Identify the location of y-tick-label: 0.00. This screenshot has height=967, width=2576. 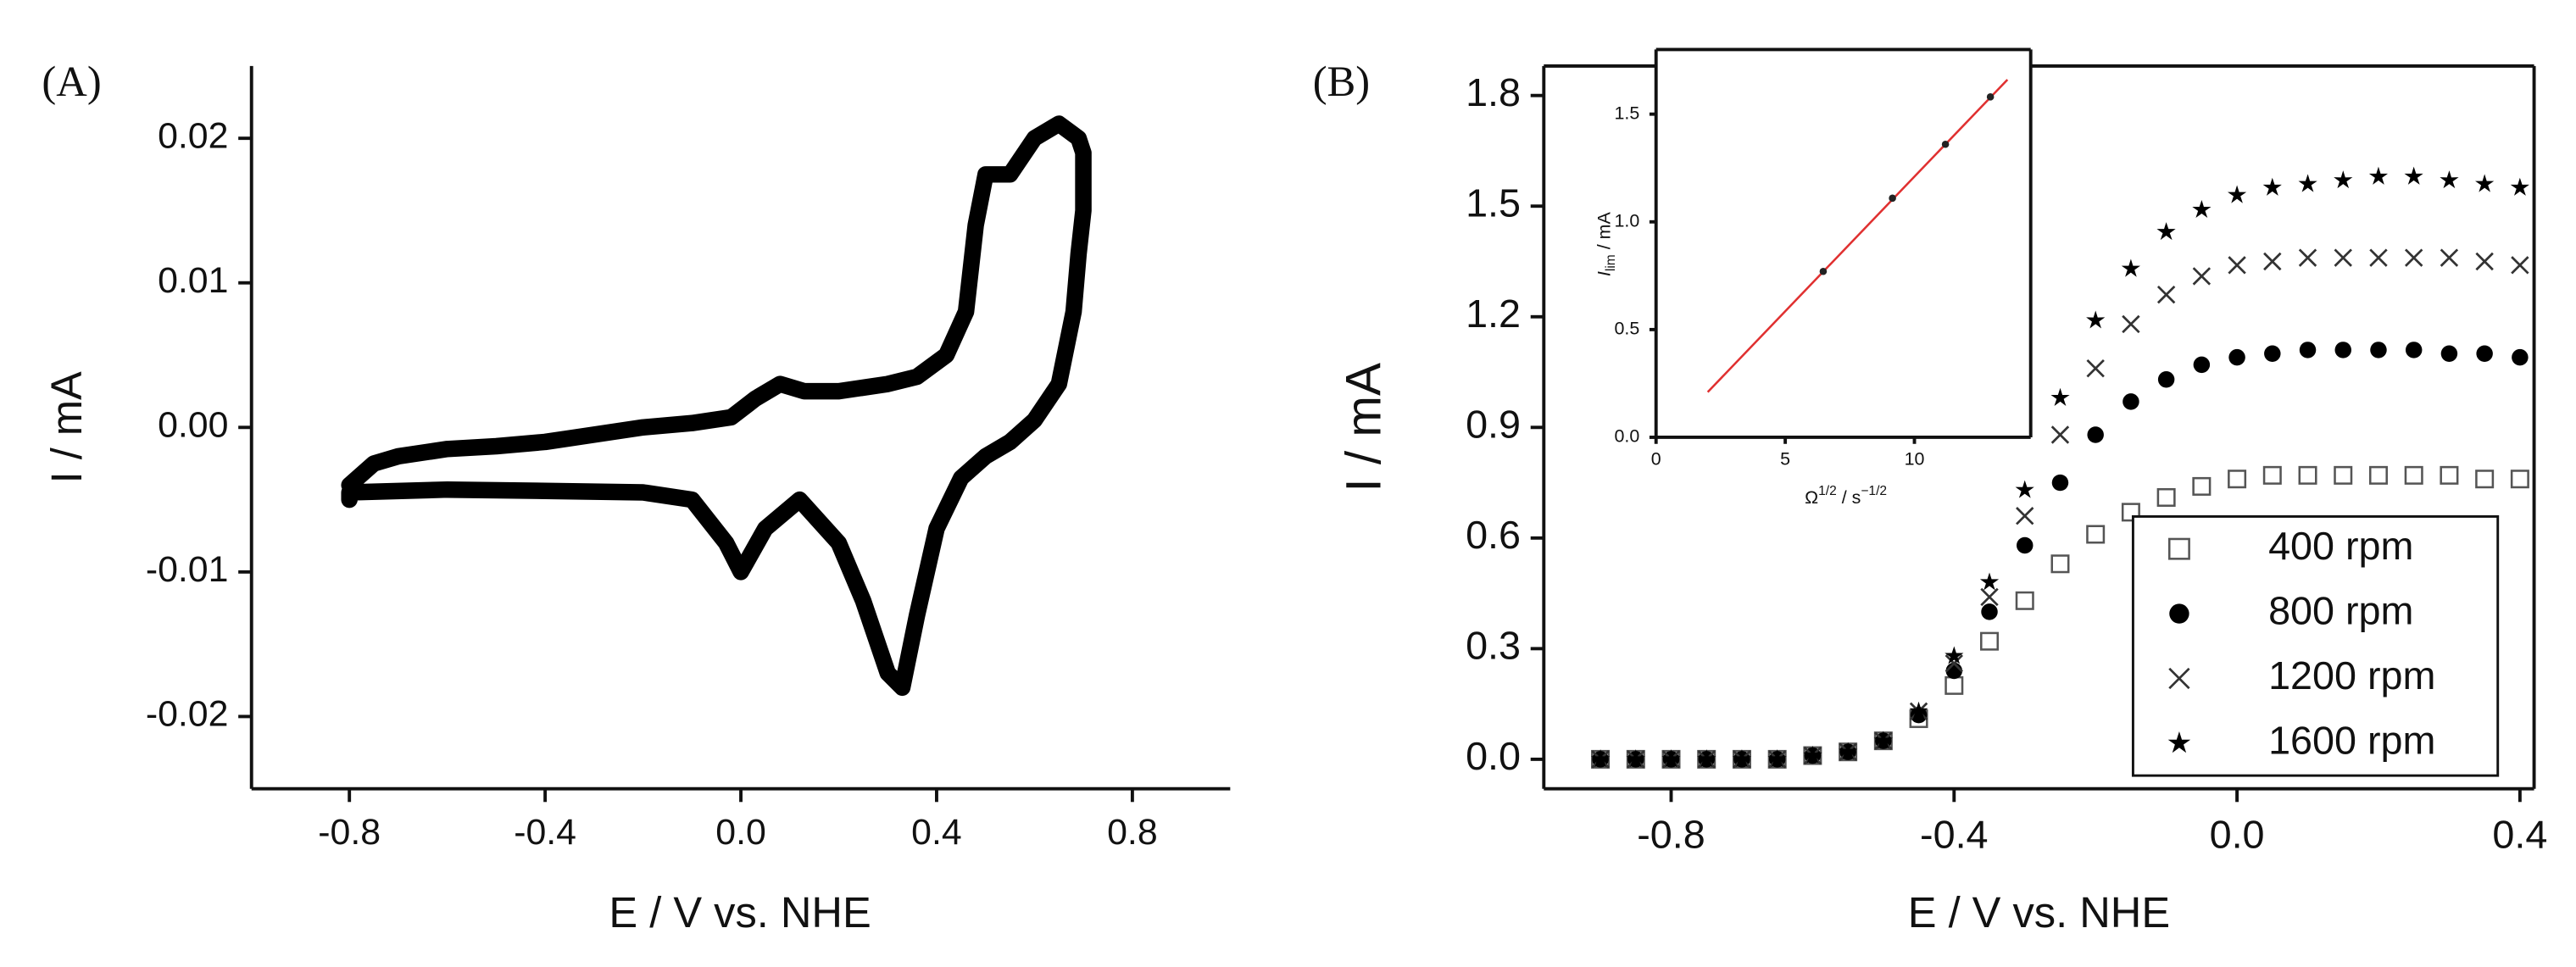
(193, 425).